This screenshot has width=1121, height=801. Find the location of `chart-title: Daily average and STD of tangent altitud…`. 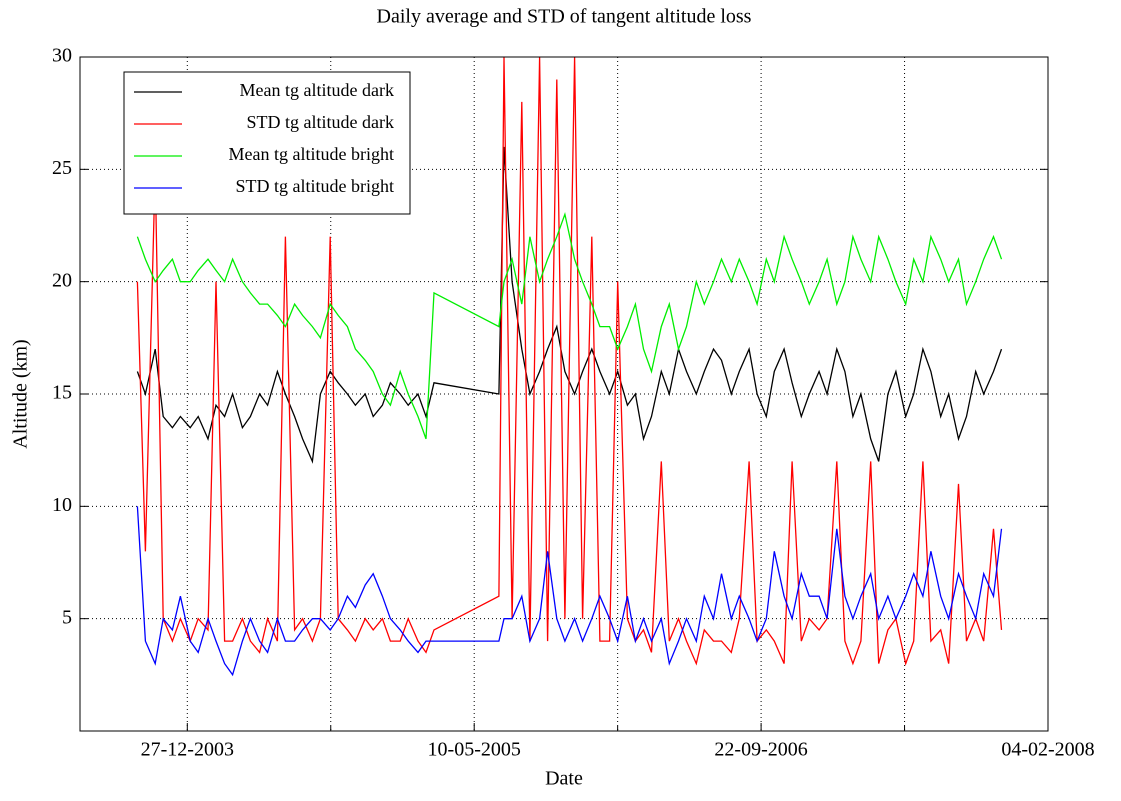

chart-title: Daily average and STD of tangent altitud… is located at coordinates (564, 17).